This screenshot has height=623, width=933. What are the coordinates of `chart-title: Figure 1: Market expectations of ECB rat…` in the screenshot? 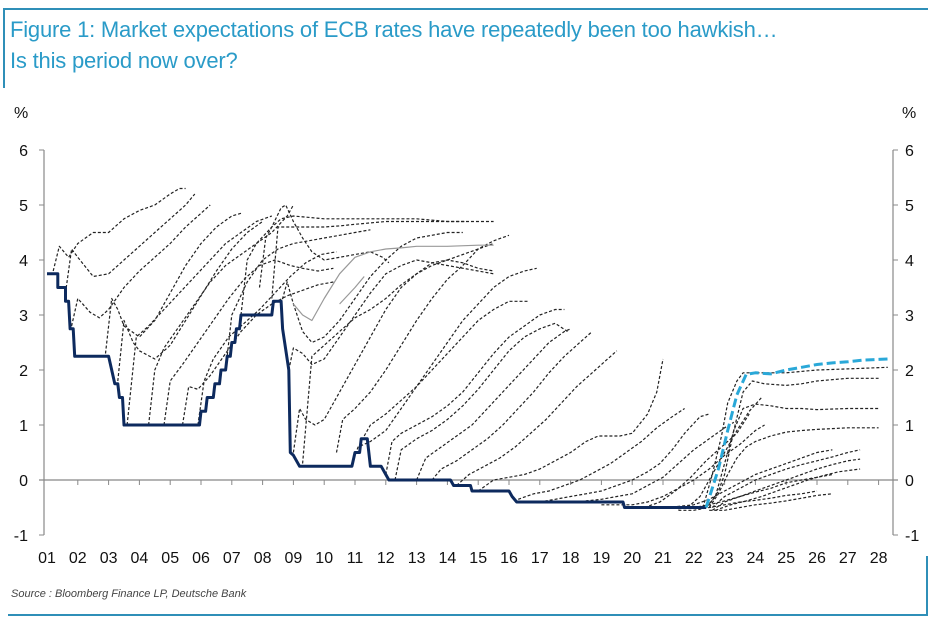 It's located at (394, 45).